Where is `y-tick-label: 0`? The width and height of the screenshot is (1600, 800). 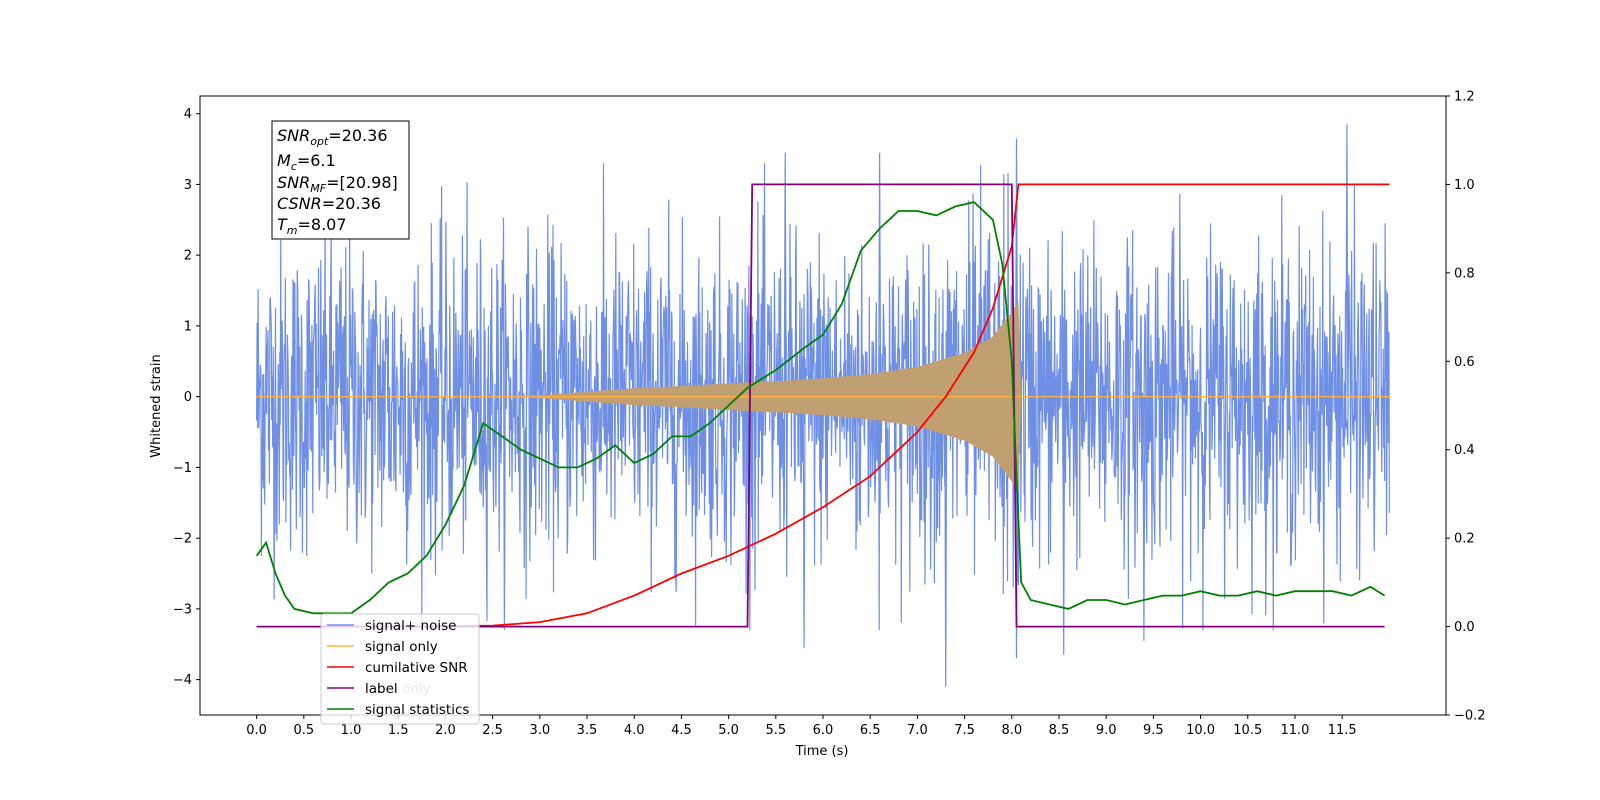 y-tick-label: 0 is located at coordinates (188, 397).